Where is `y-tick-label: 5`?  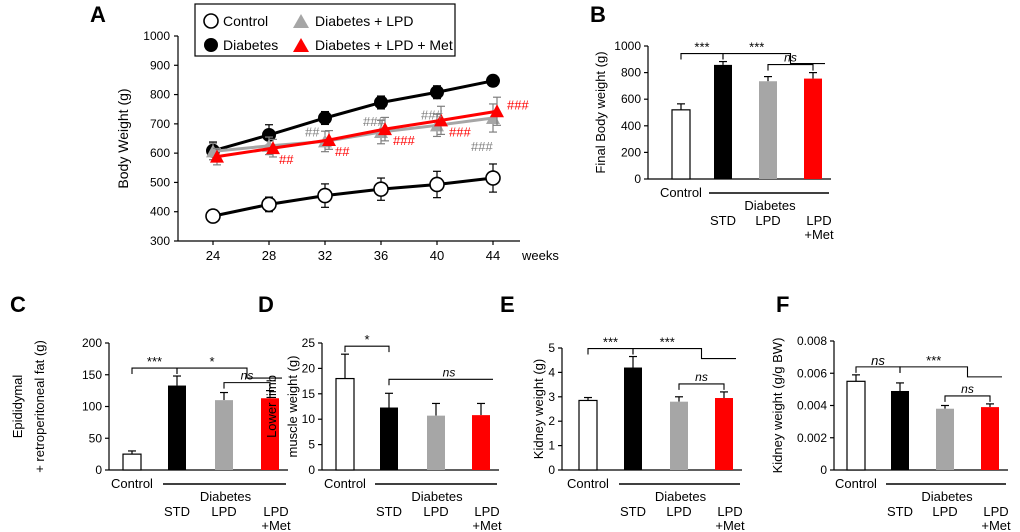 y-tick-label: 5 is located at coordinates (311, 445).